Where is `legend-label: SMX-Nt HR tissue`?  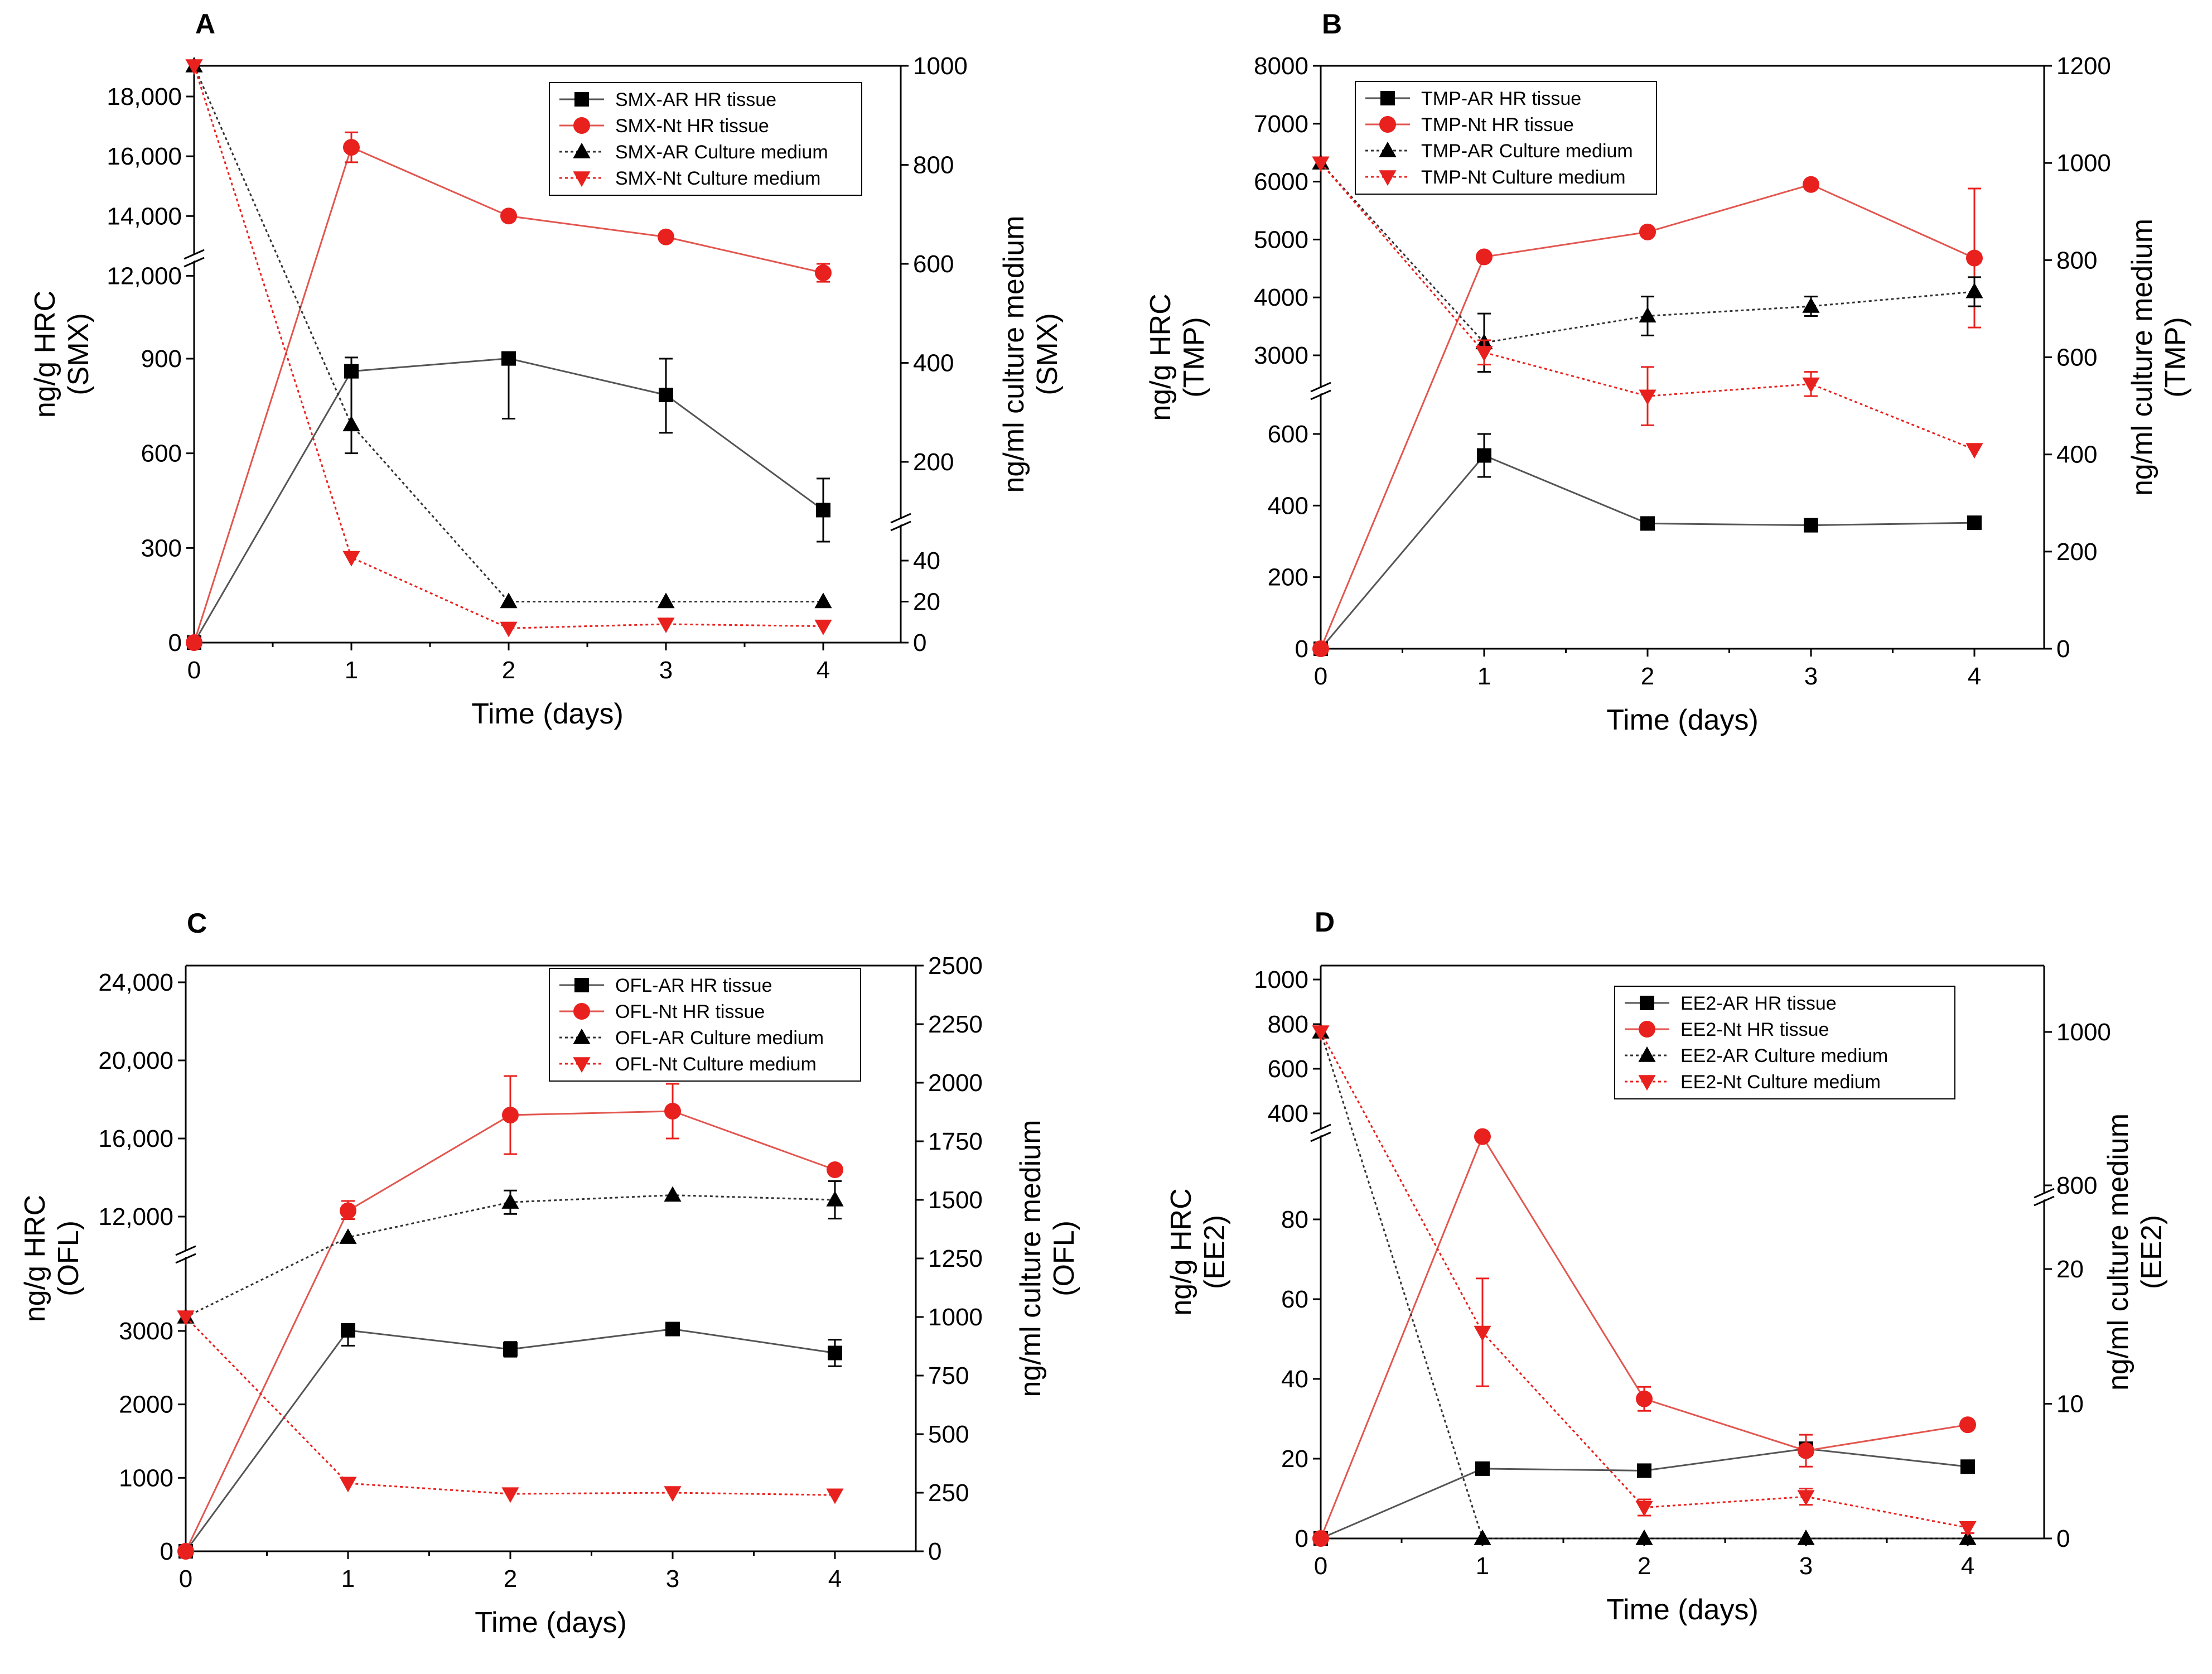
legend-label: SMX-Nt HR tissue is located at coordinates (692, 126).